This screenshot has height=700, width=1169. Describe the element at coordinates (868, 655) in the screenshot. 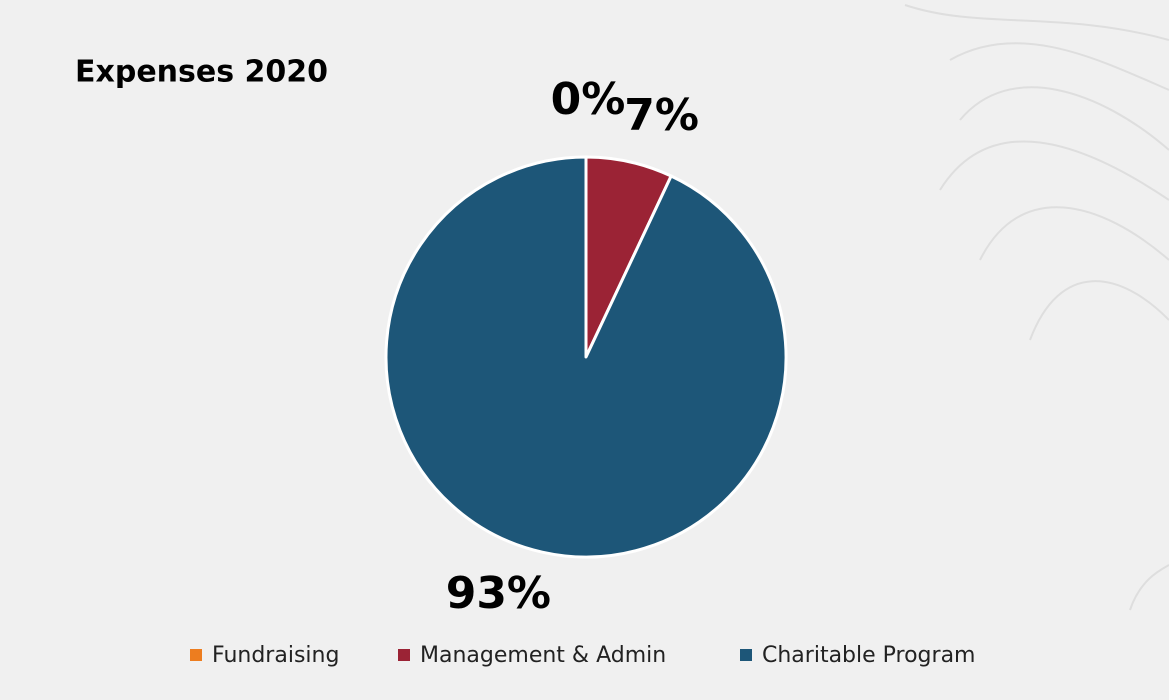

I see `legend-label: Charitable Program` at that location.